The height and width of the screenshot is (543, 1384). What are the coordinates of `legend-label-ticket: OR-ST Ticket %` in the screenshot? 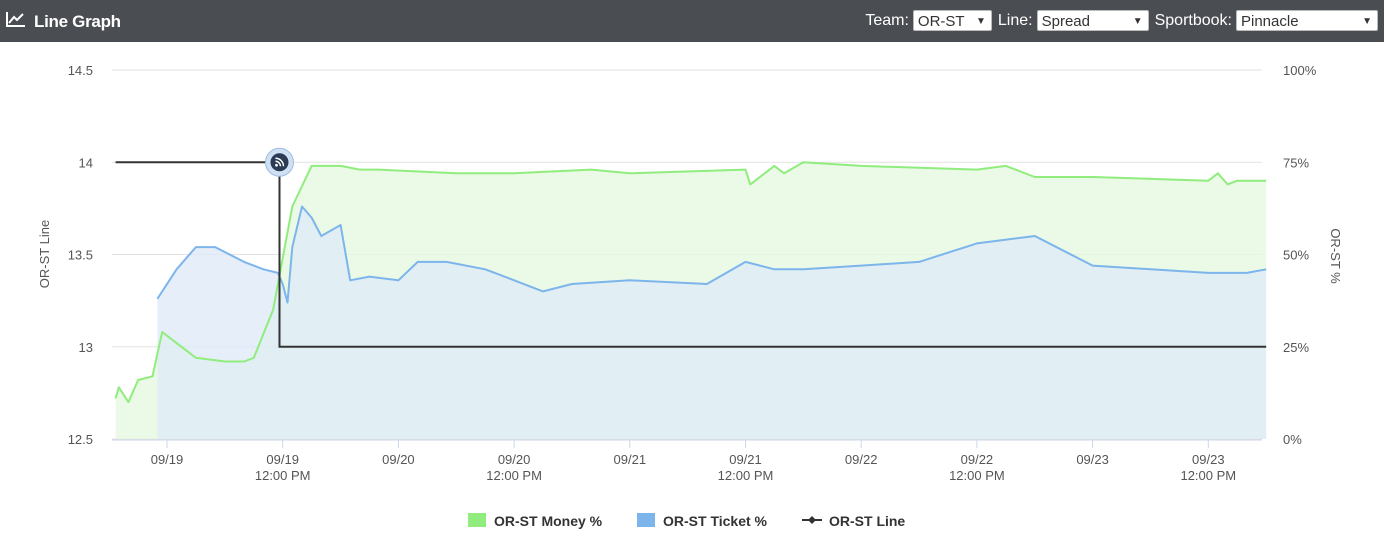 It's located at (715, 521).